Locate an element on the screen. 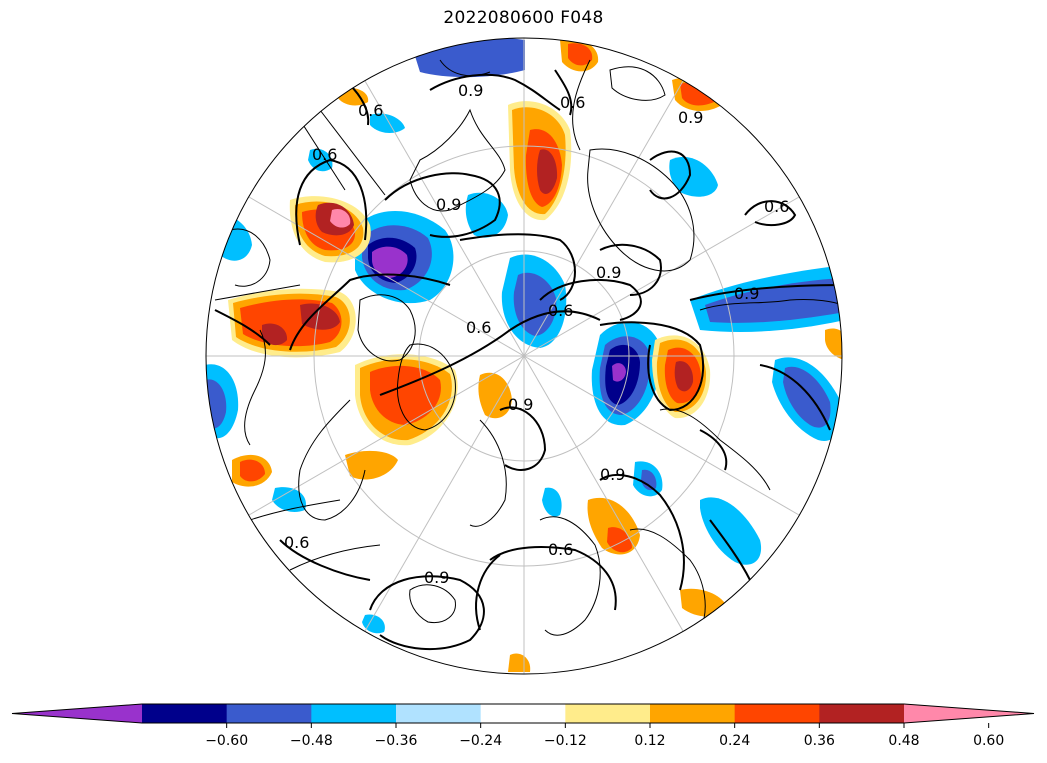 The width and height of the screenshot is (1047, 763). colorbar-tick-label: 0.48 is located at coordinates (903, 741).